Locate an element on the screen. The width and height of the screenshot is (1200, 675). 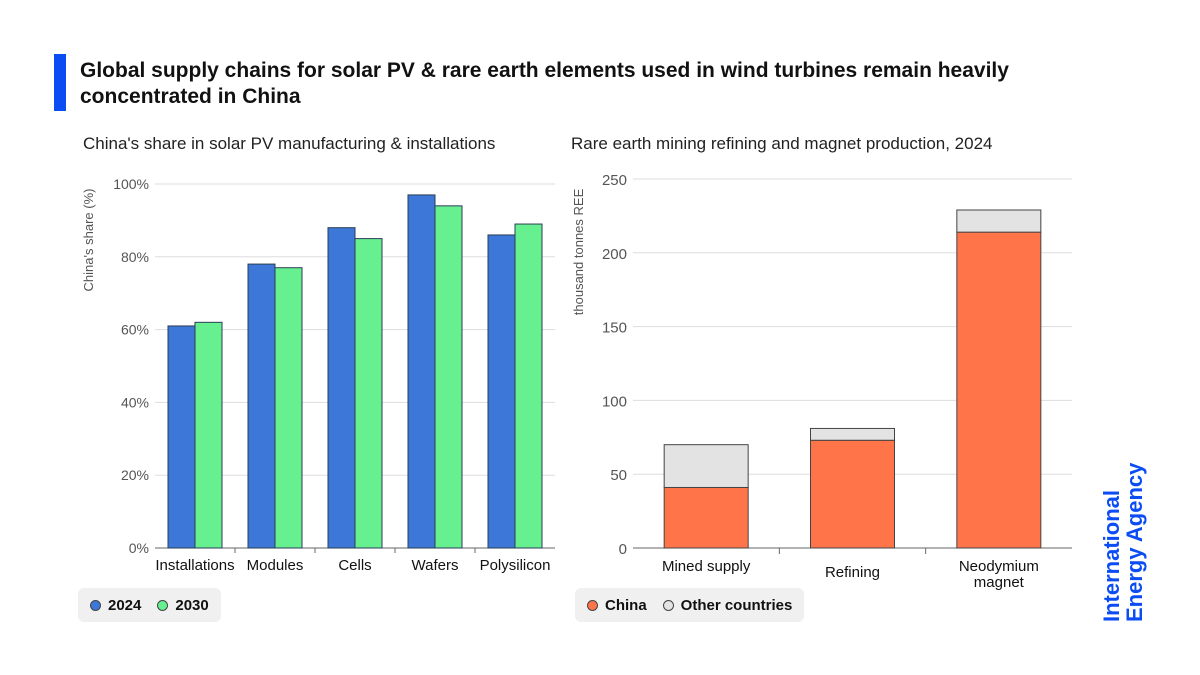
legend-item-other: Other countries is located at coordinates (727, 605).